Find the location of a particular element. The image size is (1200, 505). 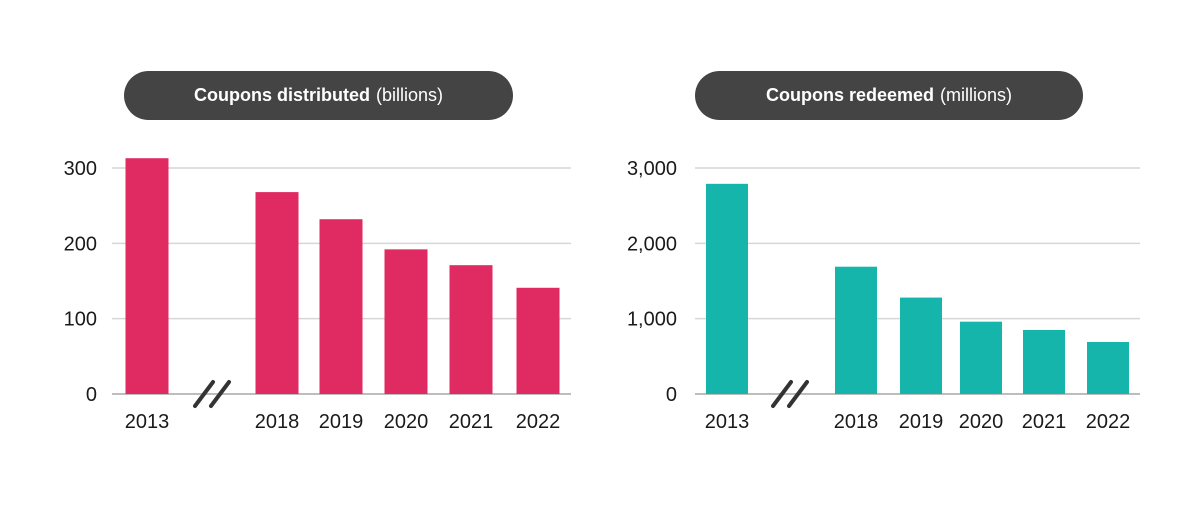

chart-title-pill: Coupons distributed (billions) is located at coordinates (318, 95).